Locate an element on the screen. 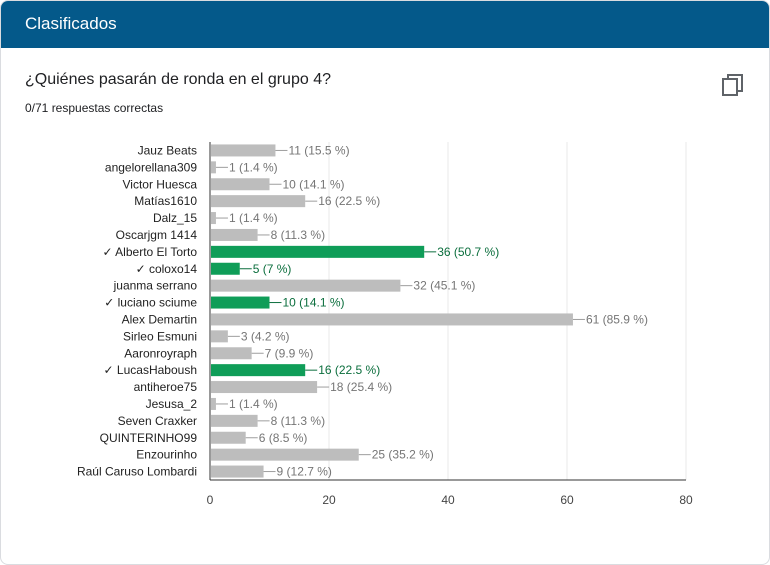 This screenshot has height=565, width=770. value-label: 11 (15.5 %) is located at coordinates (318, 150).